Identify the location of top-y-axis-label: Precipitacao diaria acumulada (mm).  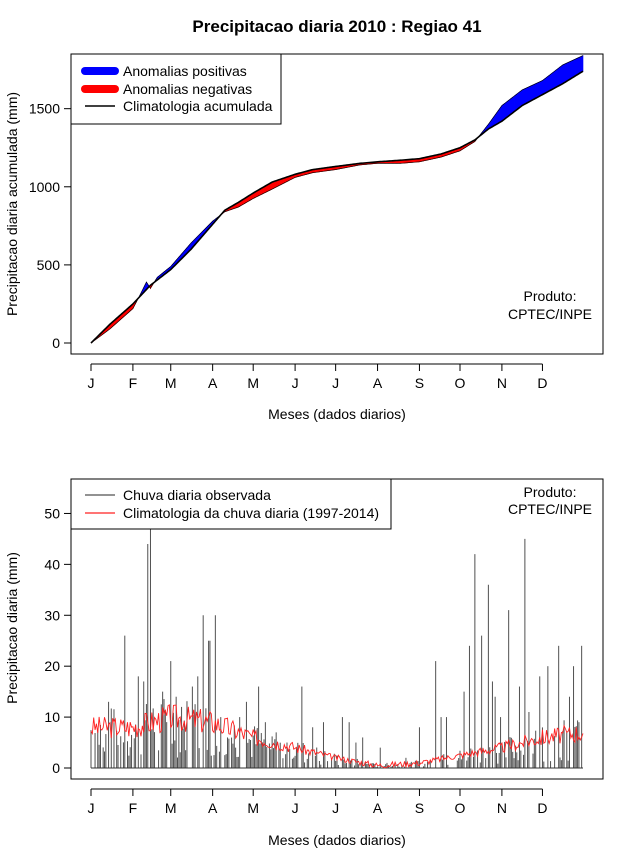
(12, 204).